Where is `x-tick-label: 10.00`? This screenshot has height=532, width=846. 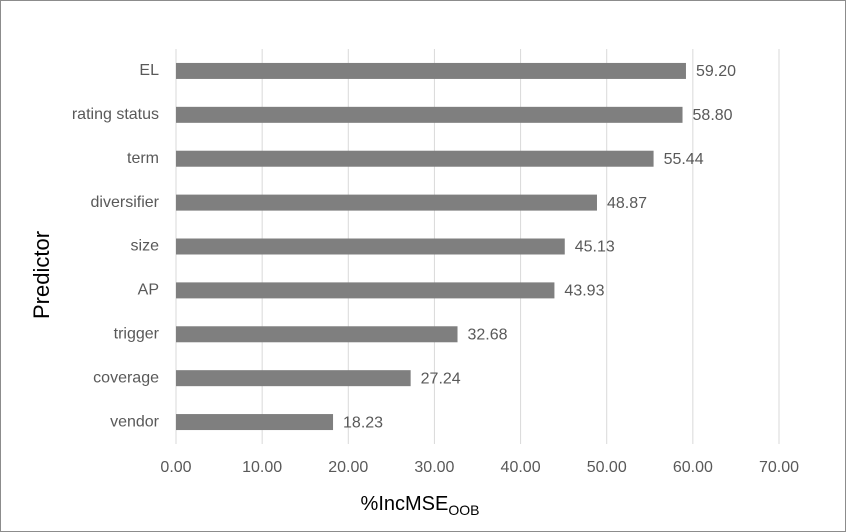 x-tick-label: 10.00 is located at coordinates (262, 467).